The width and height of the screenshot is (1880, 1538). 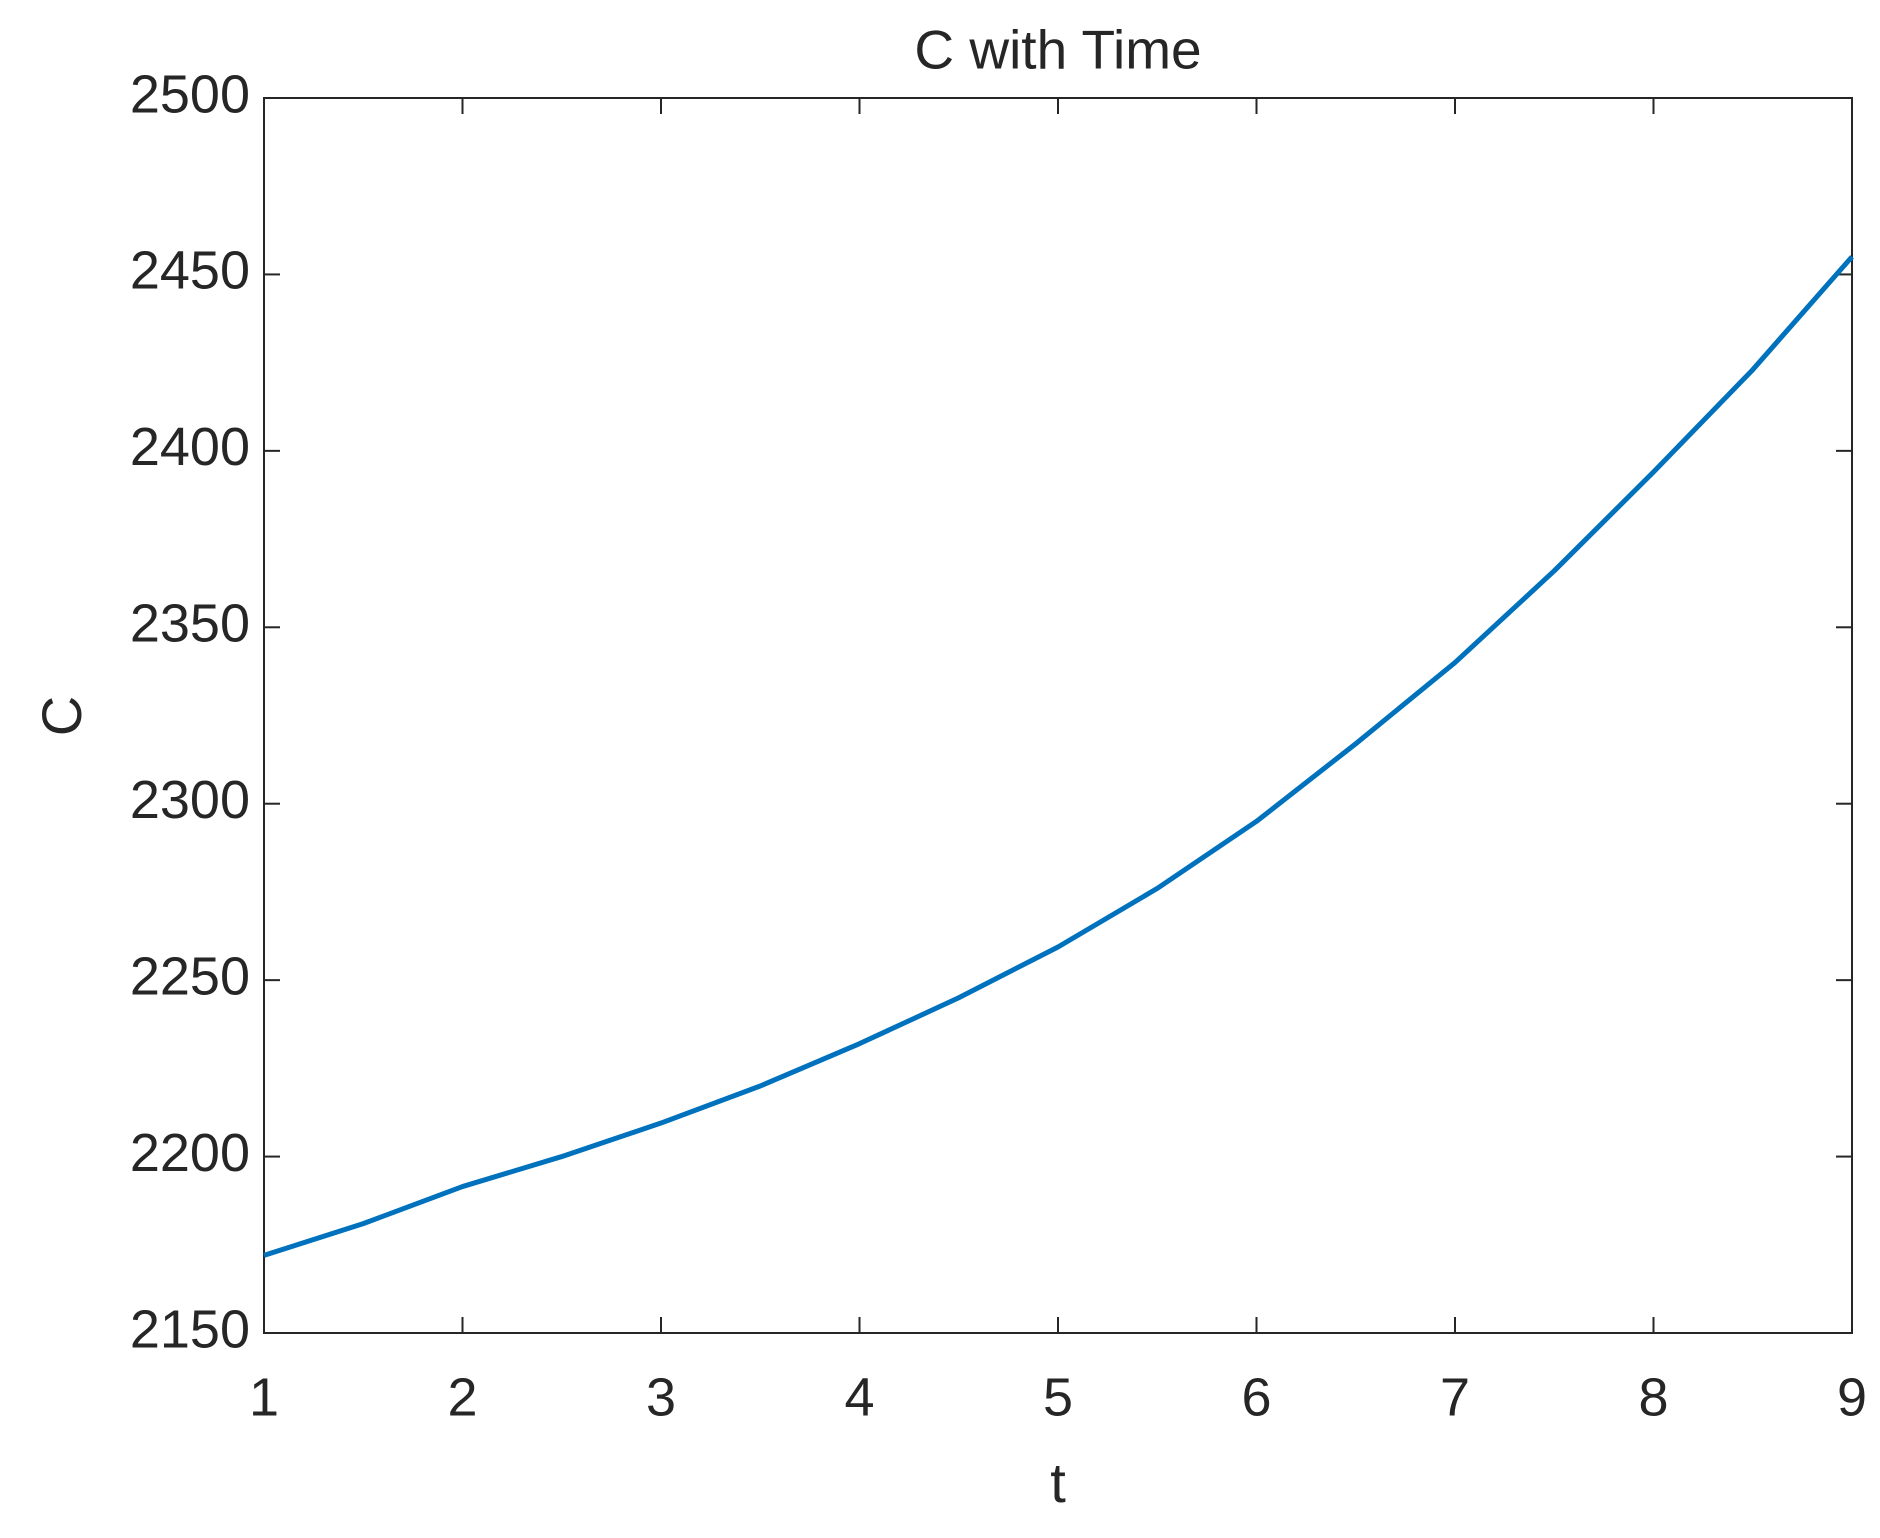 What do you see at coordinates (1057, 50) in the screenshot?
I see `chart-title: C with Time` at bounding box center [1057, 50].